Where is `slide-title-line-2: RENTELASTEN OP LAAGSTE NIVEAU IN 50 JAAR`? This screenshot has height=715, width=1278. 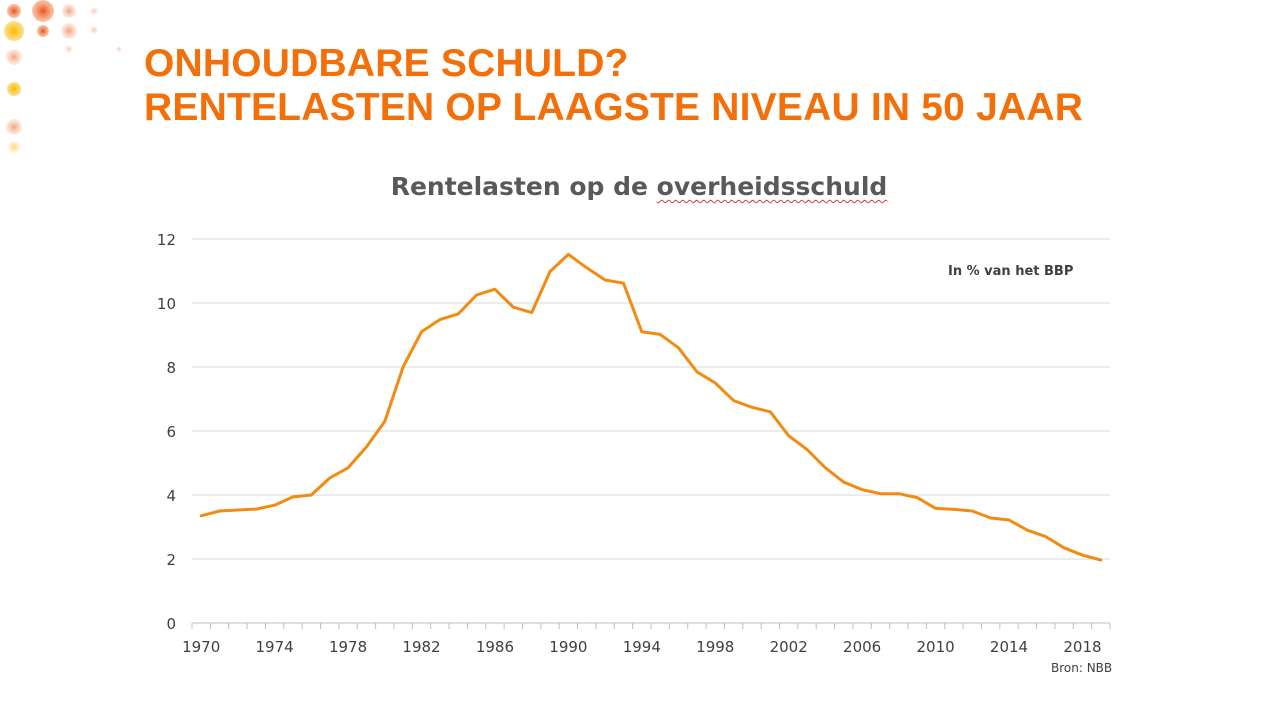 slide-title-line-2: RENTELASTEN OP LAAGSTE NIVEAU IN 50 JAAR is located at coordinates (614, 107).